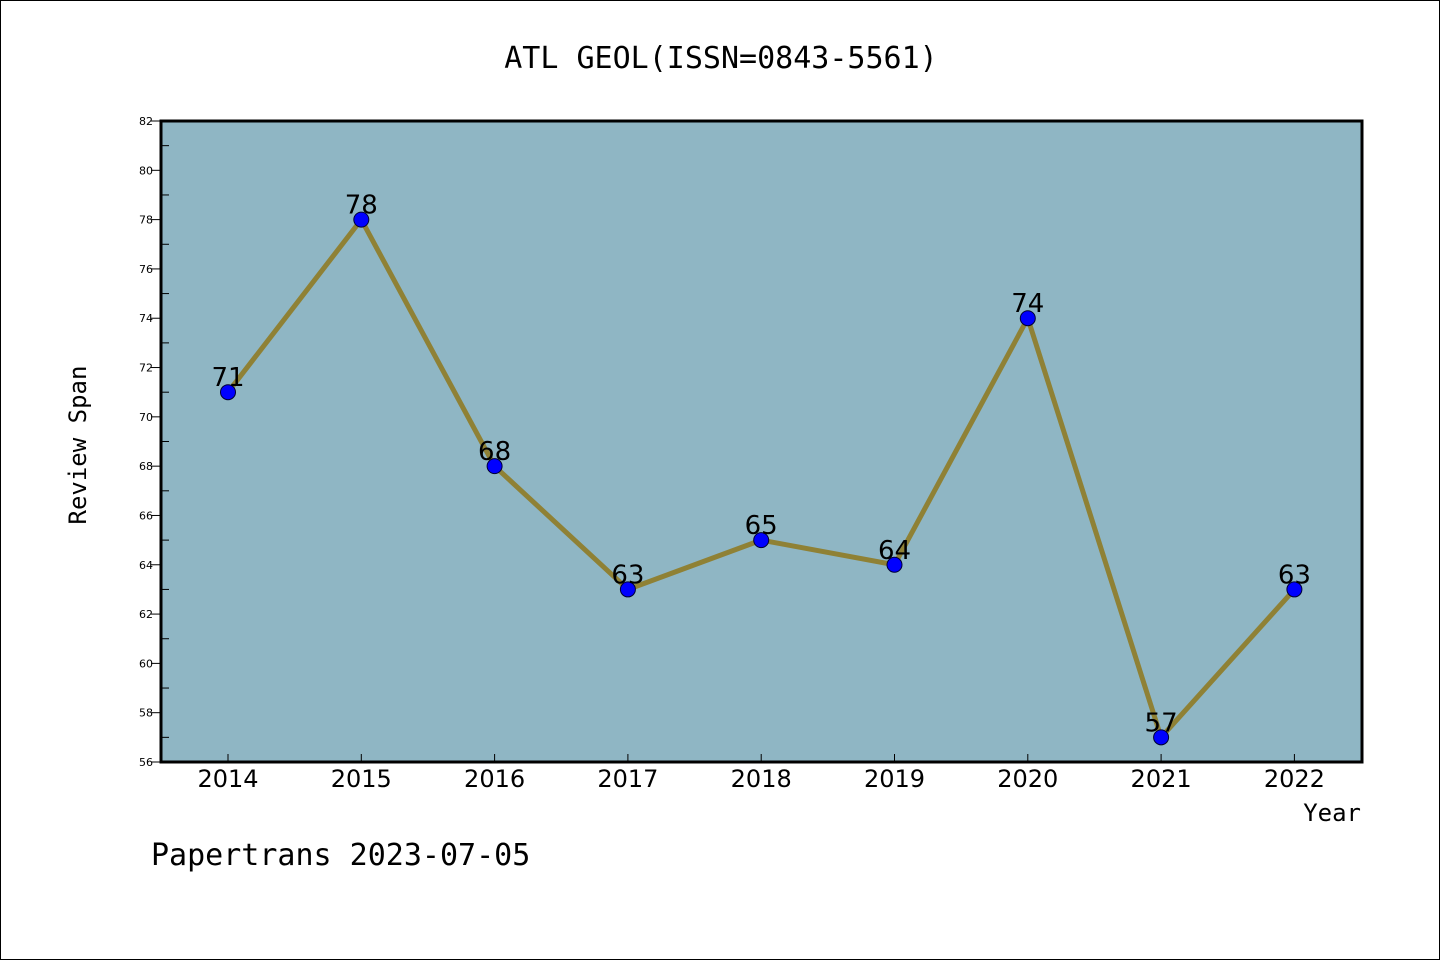  Describe the element at coordinates (146, 318) in the screenshot. I see `y-tick-label: 74` at that location.